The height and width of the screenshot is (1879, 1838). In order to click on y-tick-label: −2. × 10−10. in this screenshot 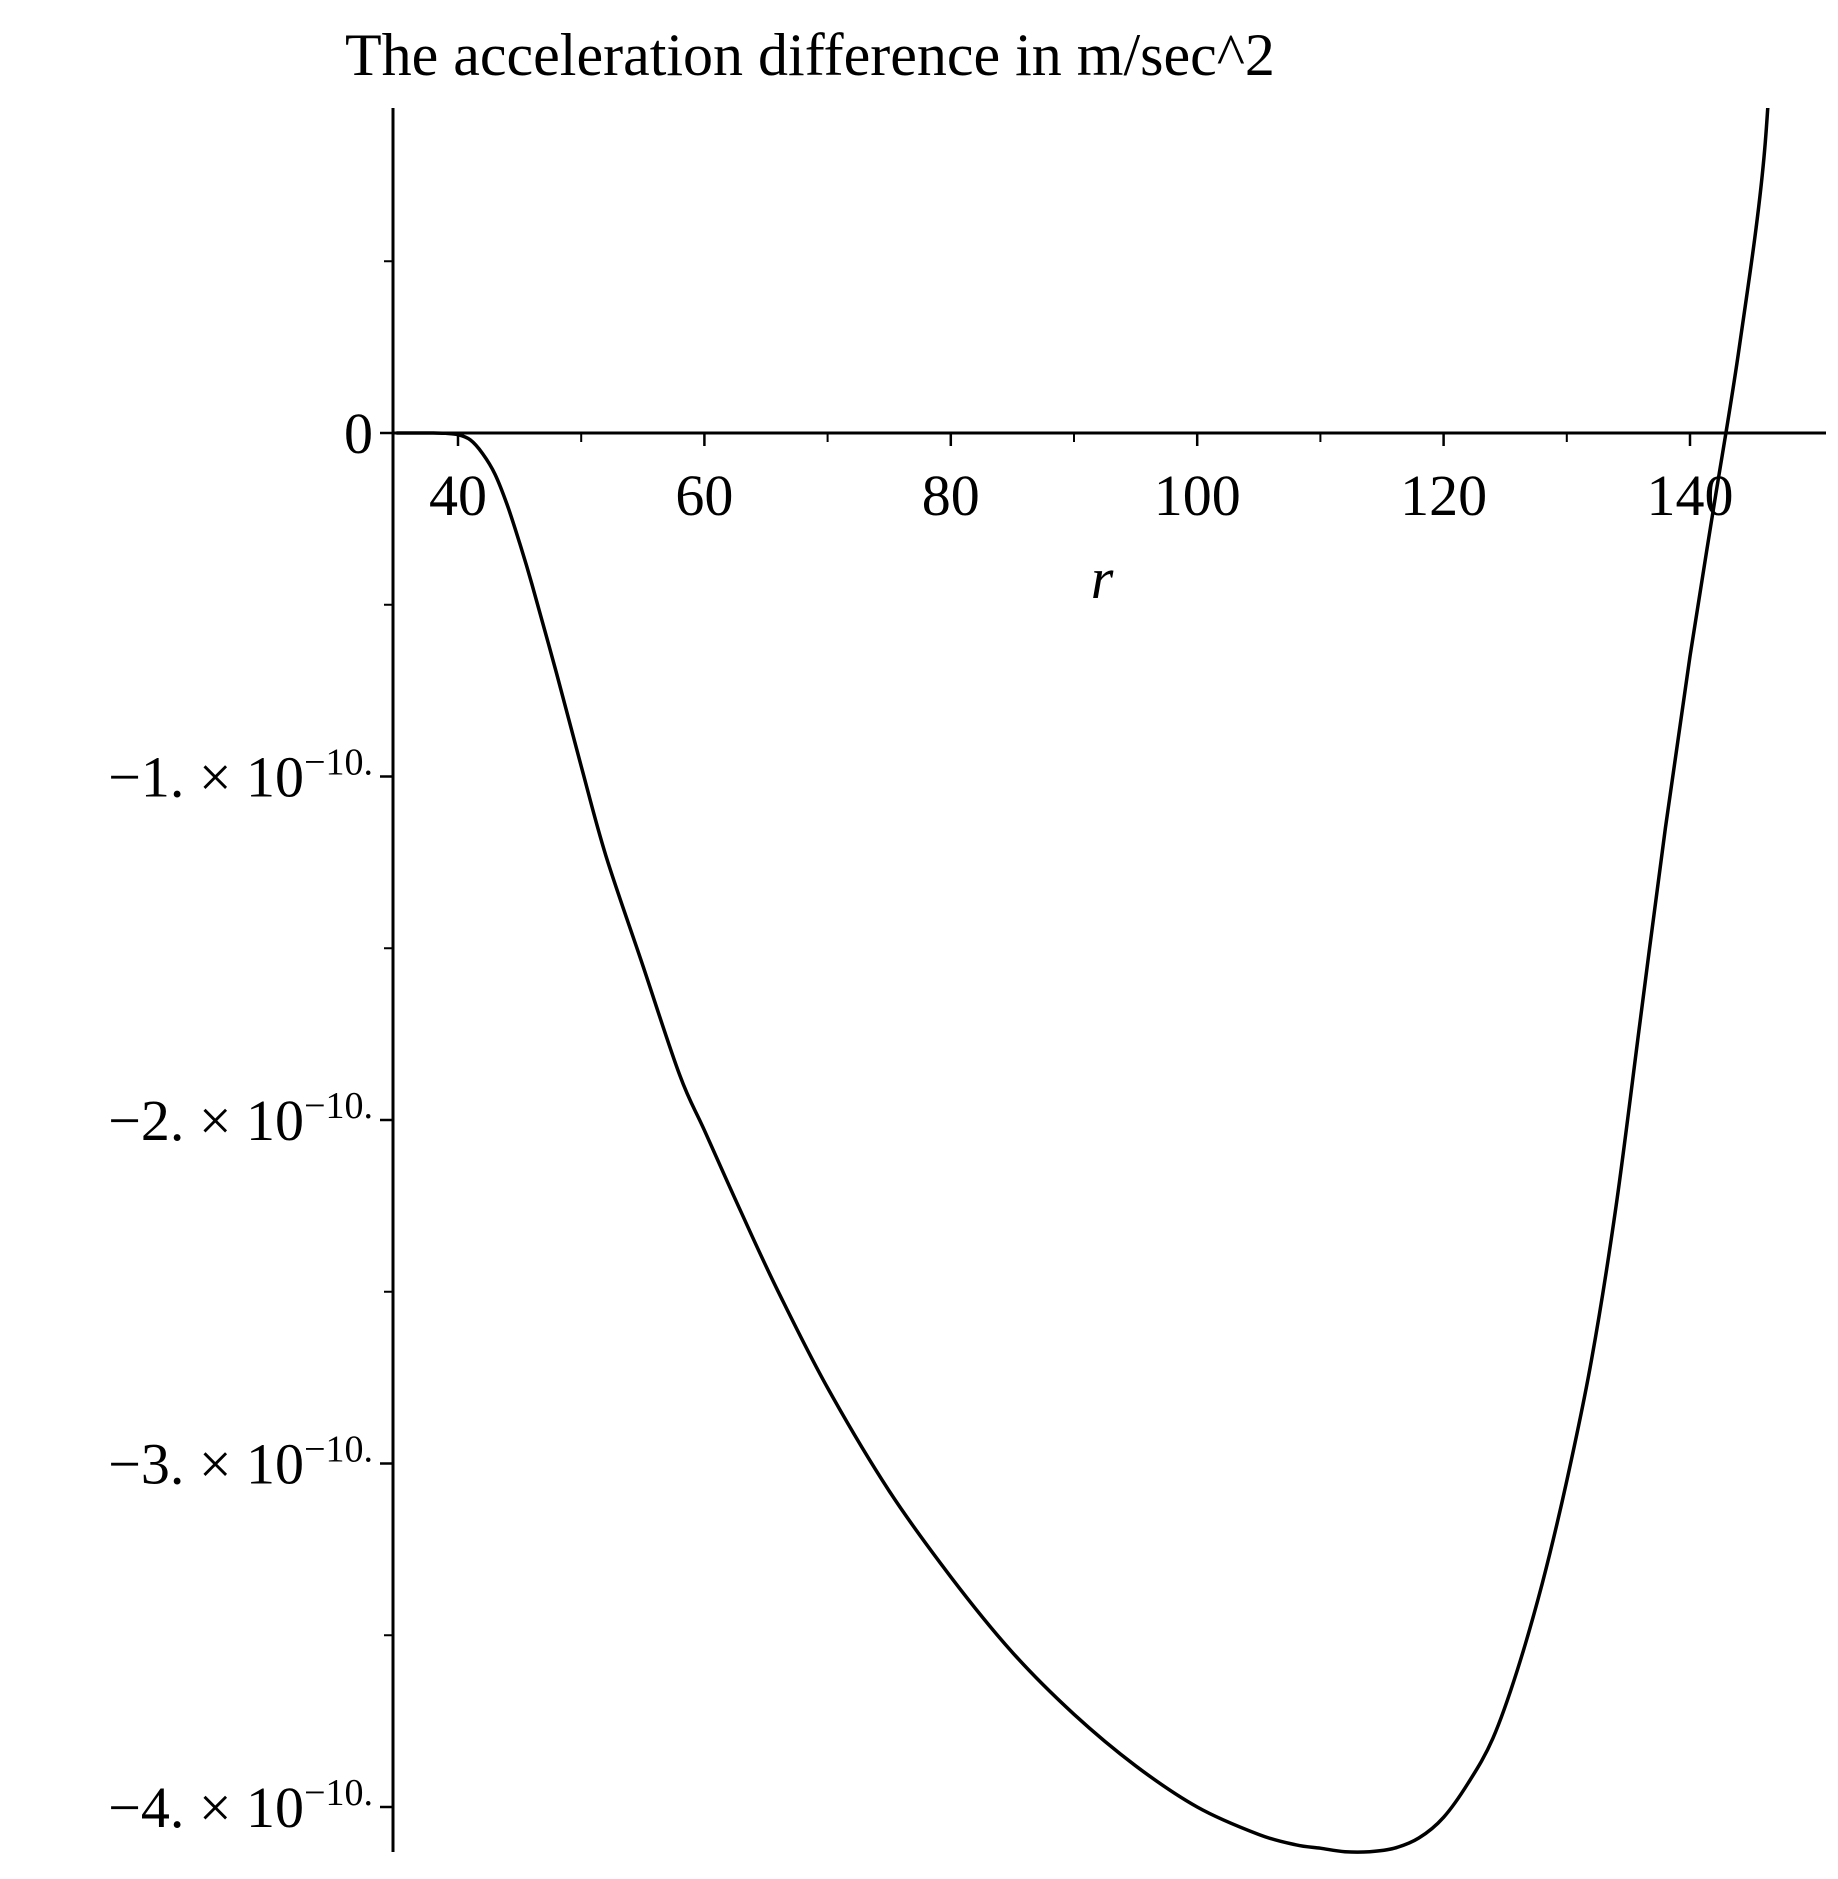, I will do `click(240, 1119)`.